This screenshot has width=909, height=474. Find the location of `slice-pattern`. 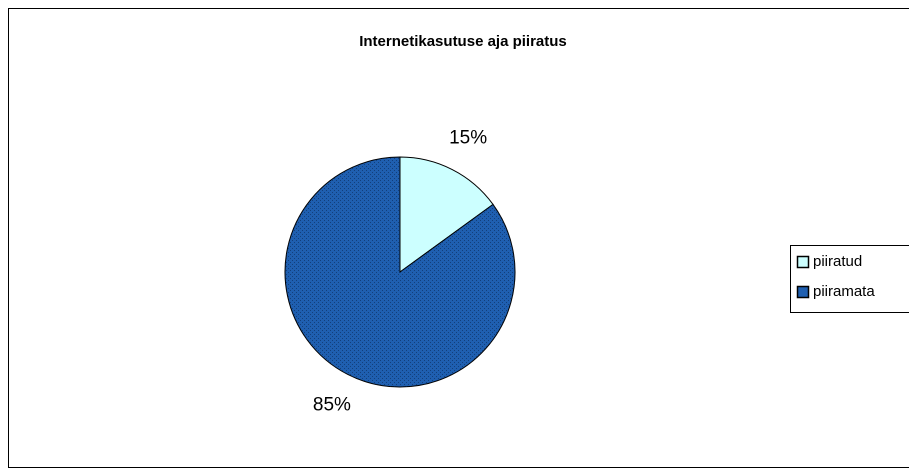

slice-pattern is located at coordinates (399, 272).